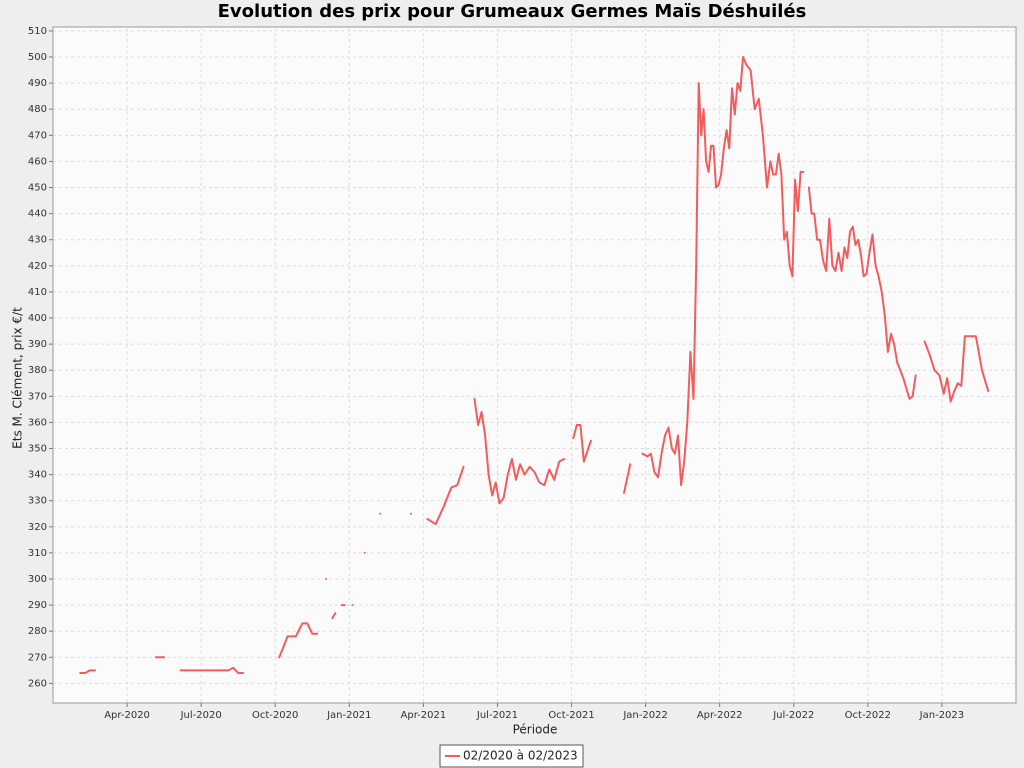  Describe the element at coordinates (37, 553) in the screenshot. I see `y-tick-label: 310` at that location.